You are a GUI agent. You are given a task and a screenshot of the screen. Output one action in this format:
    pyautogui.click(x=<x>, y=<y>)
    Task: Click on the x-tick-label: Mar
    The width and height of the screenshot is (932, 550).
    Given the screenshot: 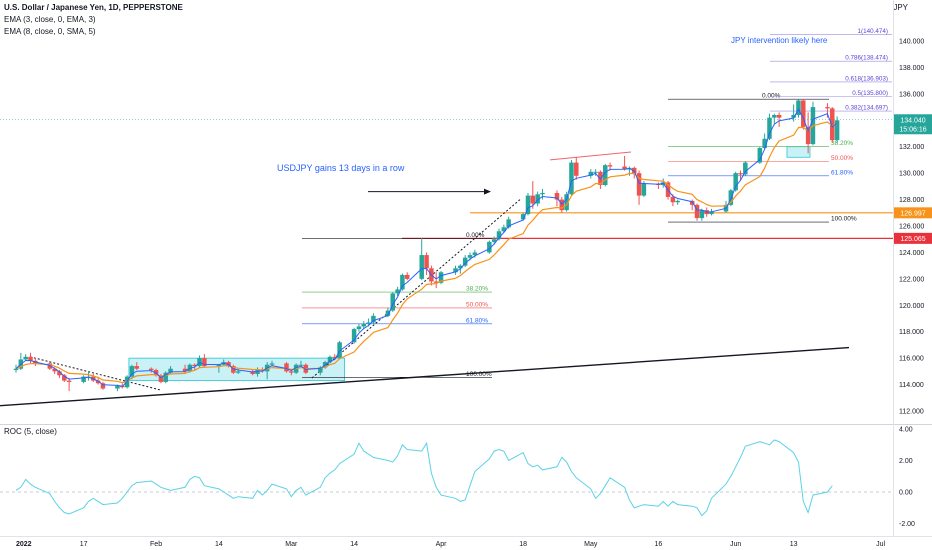 What is the action you would take?
    pyautogui.click(x=291, y=544)
    